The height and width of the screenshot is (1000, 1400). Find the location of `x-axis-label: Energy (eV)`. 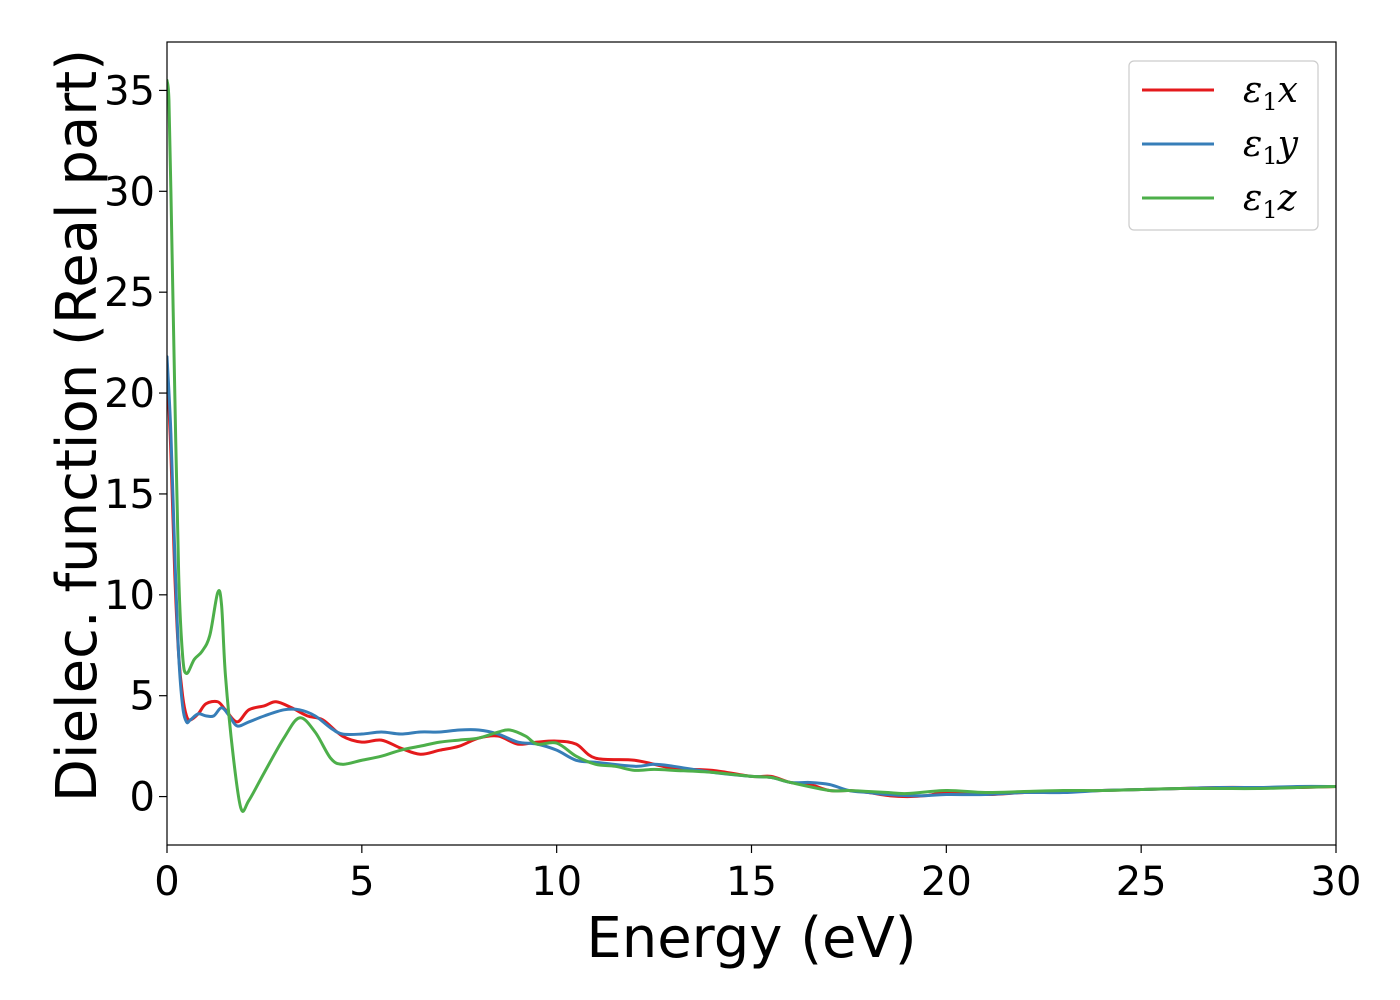

x-axis-label: Energy (eV) is located at coordinates (751, 938).